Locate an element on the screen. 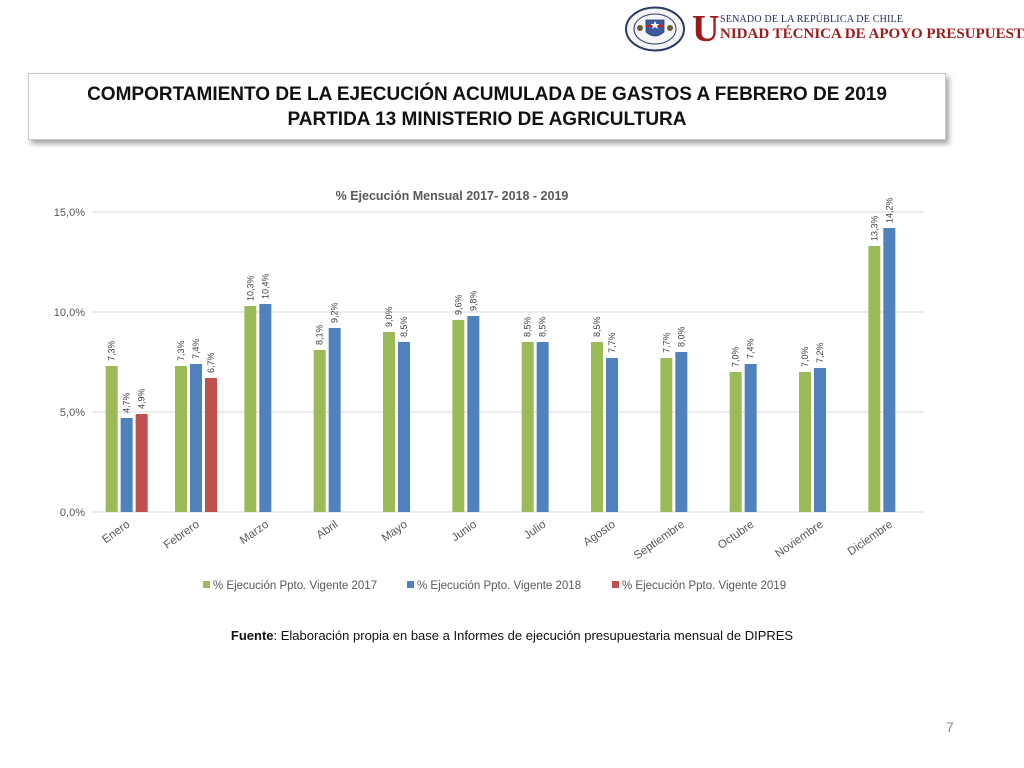  senate-seal-icon is located at coordinates (655, 29).